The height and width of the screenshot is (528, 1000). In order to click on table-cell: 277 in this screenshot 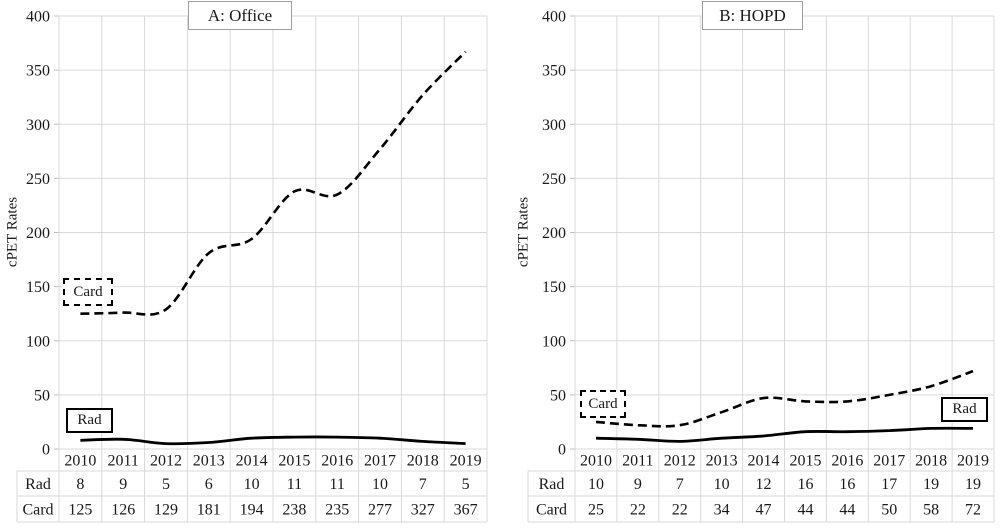, I will do `click(380, 510)`.